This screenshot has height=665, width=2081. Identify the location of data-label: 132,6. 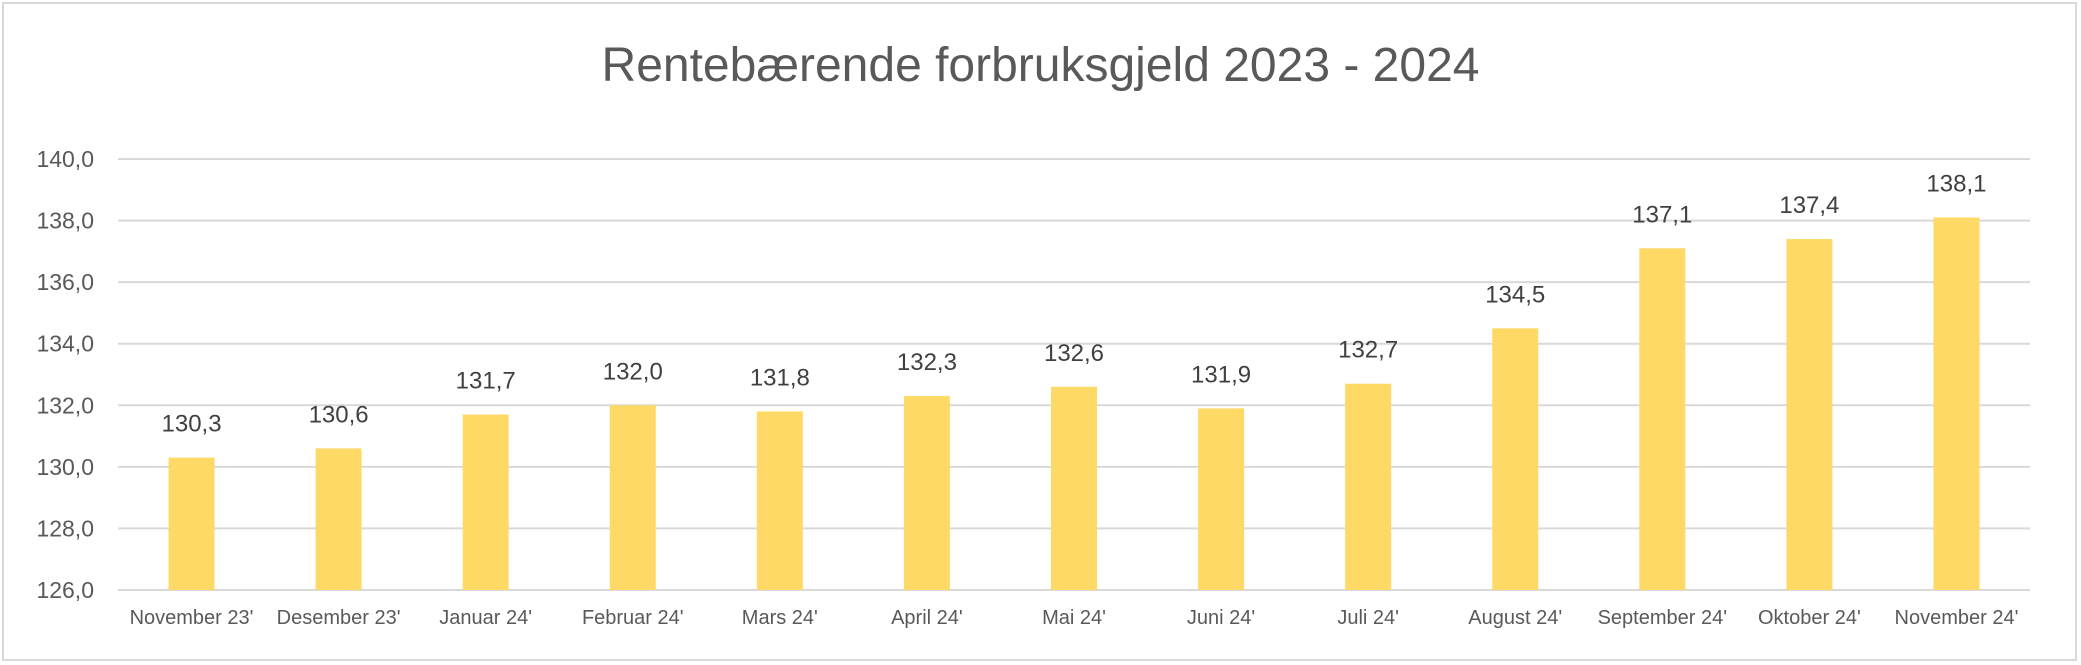
(1074, 353).